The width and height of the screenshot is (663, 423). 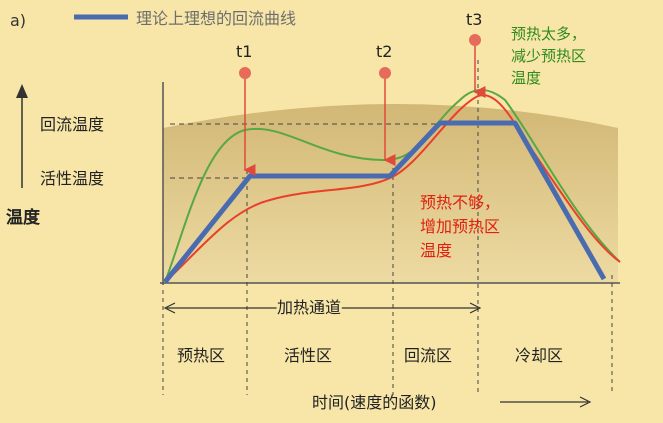 I want to click on x-axis-label: 时间(速度的函数), so click(x=374, y=402).